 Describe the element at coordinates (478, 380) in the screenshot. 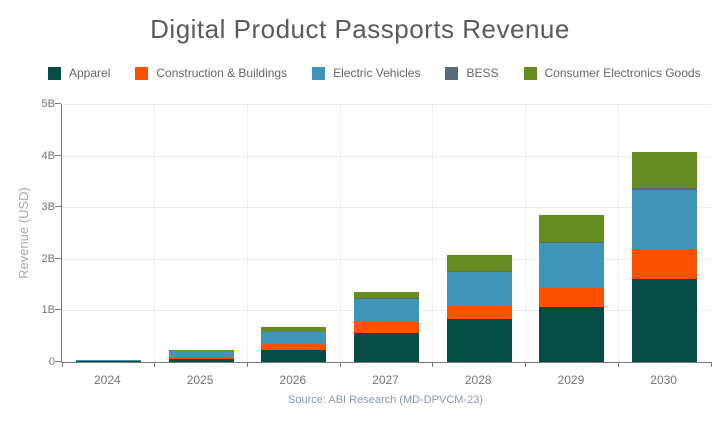

I see `x-tick-label-2028: 2028` at that location.